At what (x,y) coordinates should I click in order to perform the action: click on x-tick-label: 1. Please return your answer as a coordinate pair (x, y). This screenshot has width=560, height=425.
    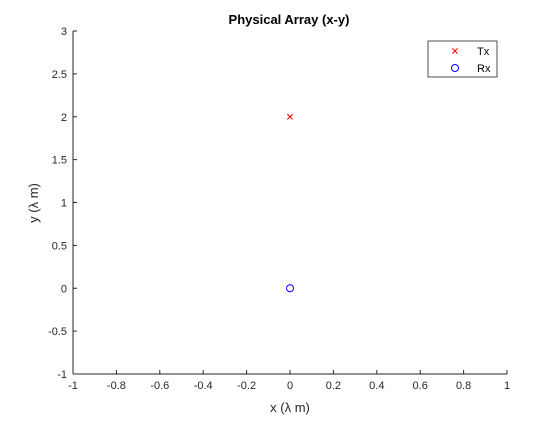
    Looking at the image, I should click on (507, 386).